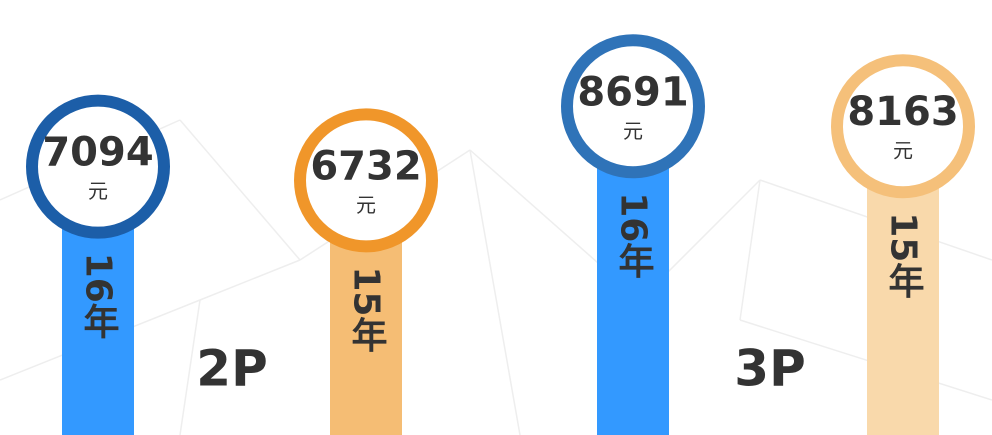  I want to click on value-label: 8163, so click(902, 112).